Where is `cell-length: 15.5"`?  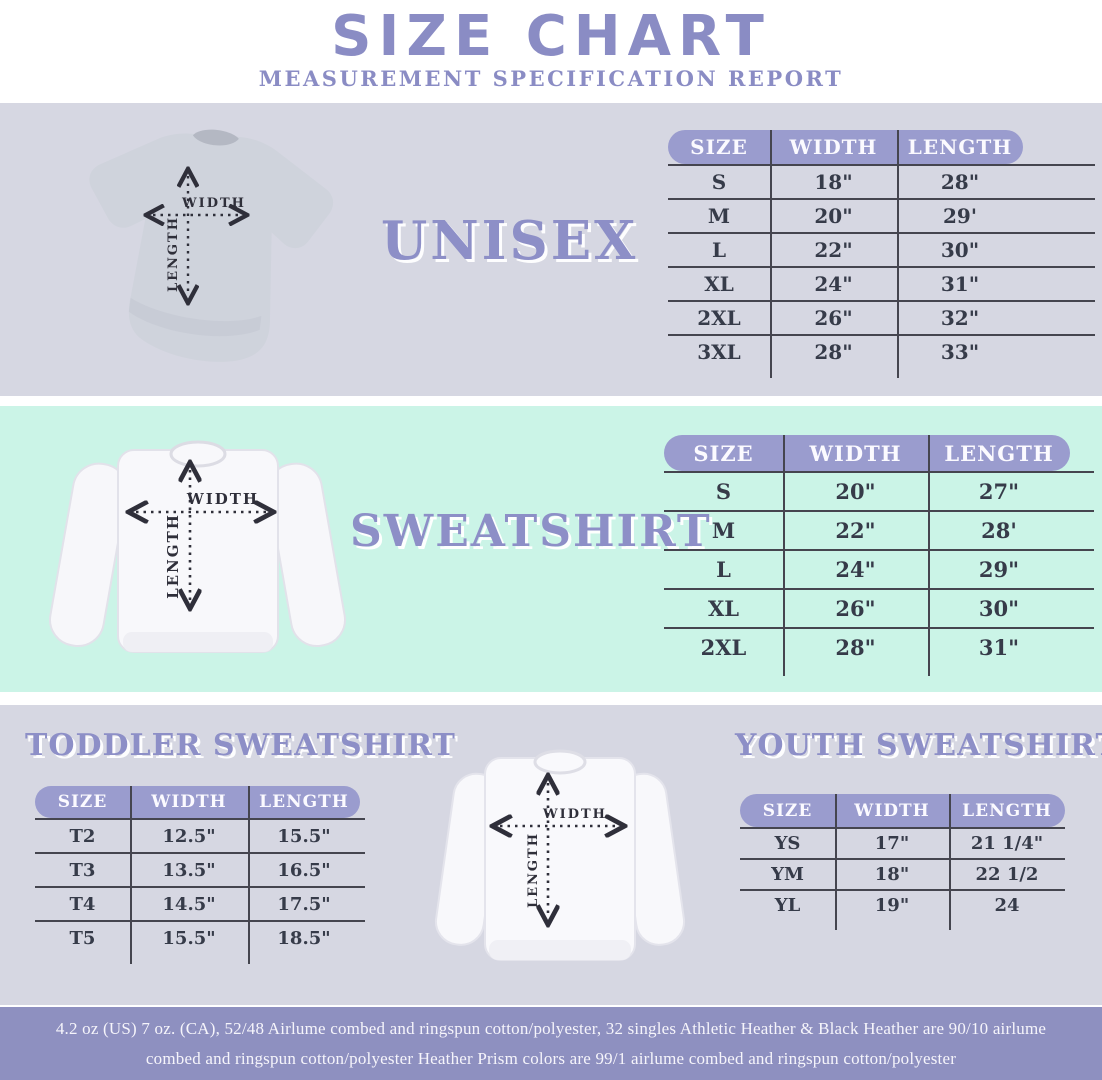 cell-length: 15.5" is located at coordinates (306, 835).